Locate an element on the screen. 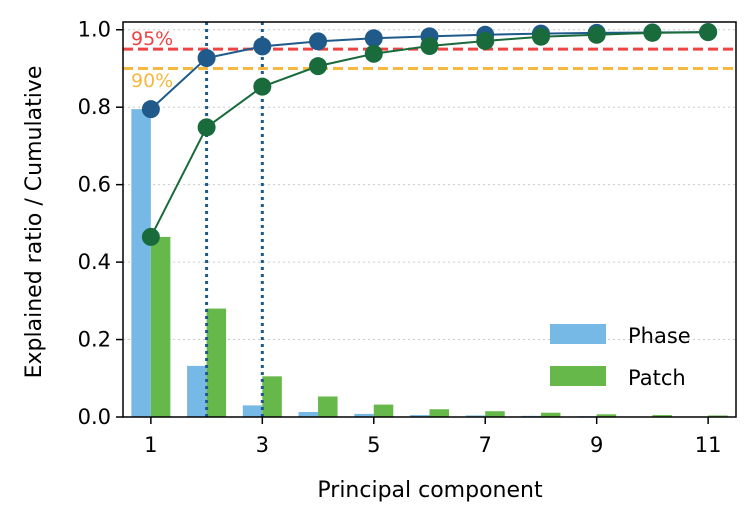 The image size is (756, 528). x-axis-label: Principal component is located at coordinates (430, 490).